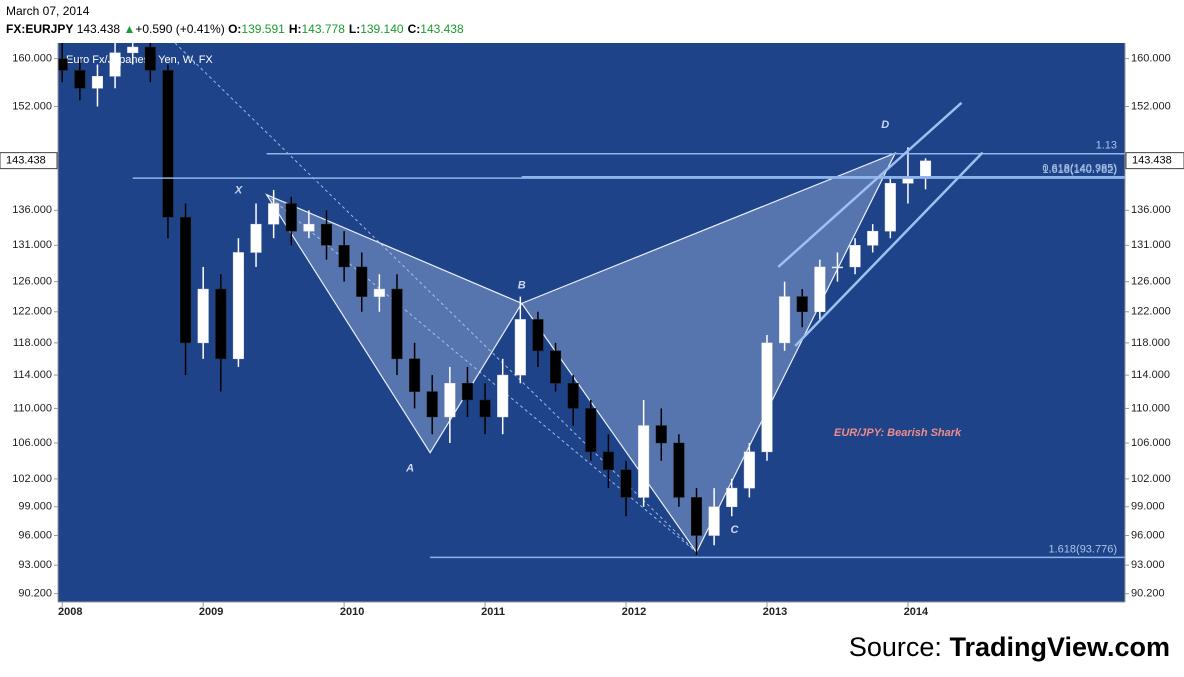  Describe the element at coordinates (295, 29) in the screenshot. I see `ohlc-label: H:` at that location.